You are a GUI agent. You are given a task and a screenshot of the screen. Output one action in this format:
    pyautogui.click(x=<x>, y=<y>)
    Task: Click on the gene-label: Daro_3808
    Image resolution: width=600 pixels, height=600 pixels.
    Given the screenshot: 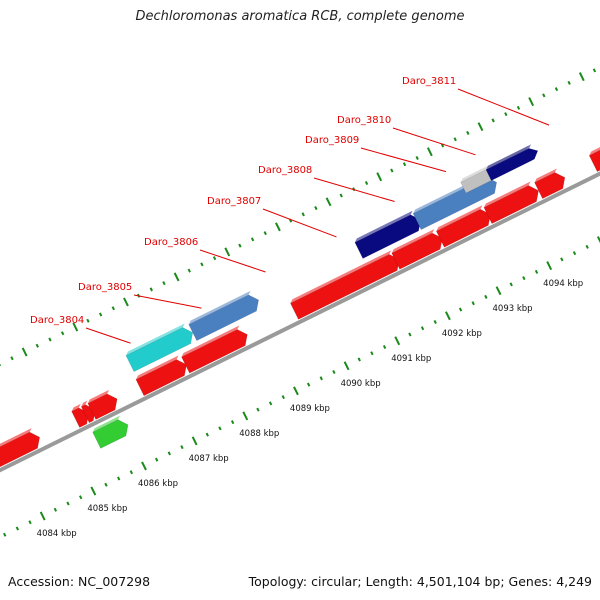 What is the action you would take?
    pyautogui.click(x=285, y=170)
    